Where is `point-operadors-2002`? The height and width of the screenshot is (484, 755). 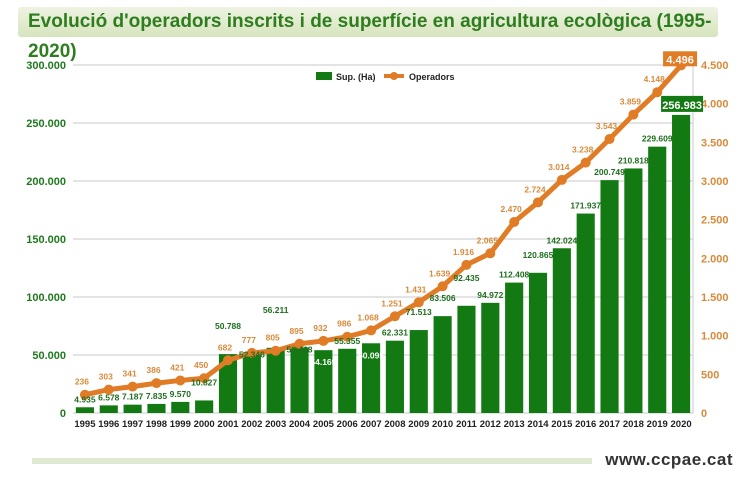 point-operadors-2002 is located at coordinates (251, 352).